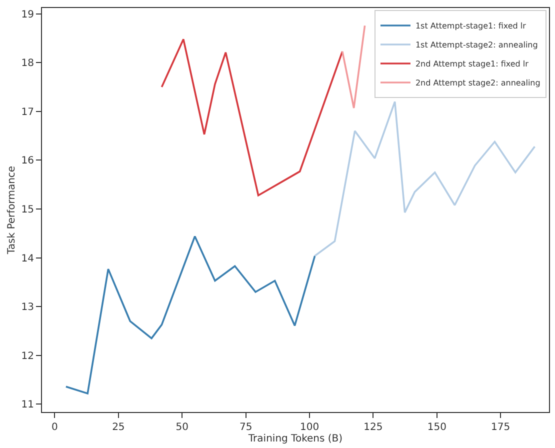  What do you see at coordinates (182, 427) in the screenshot?
I see `x-tick-label: 50` at bounding box center [182, 427].